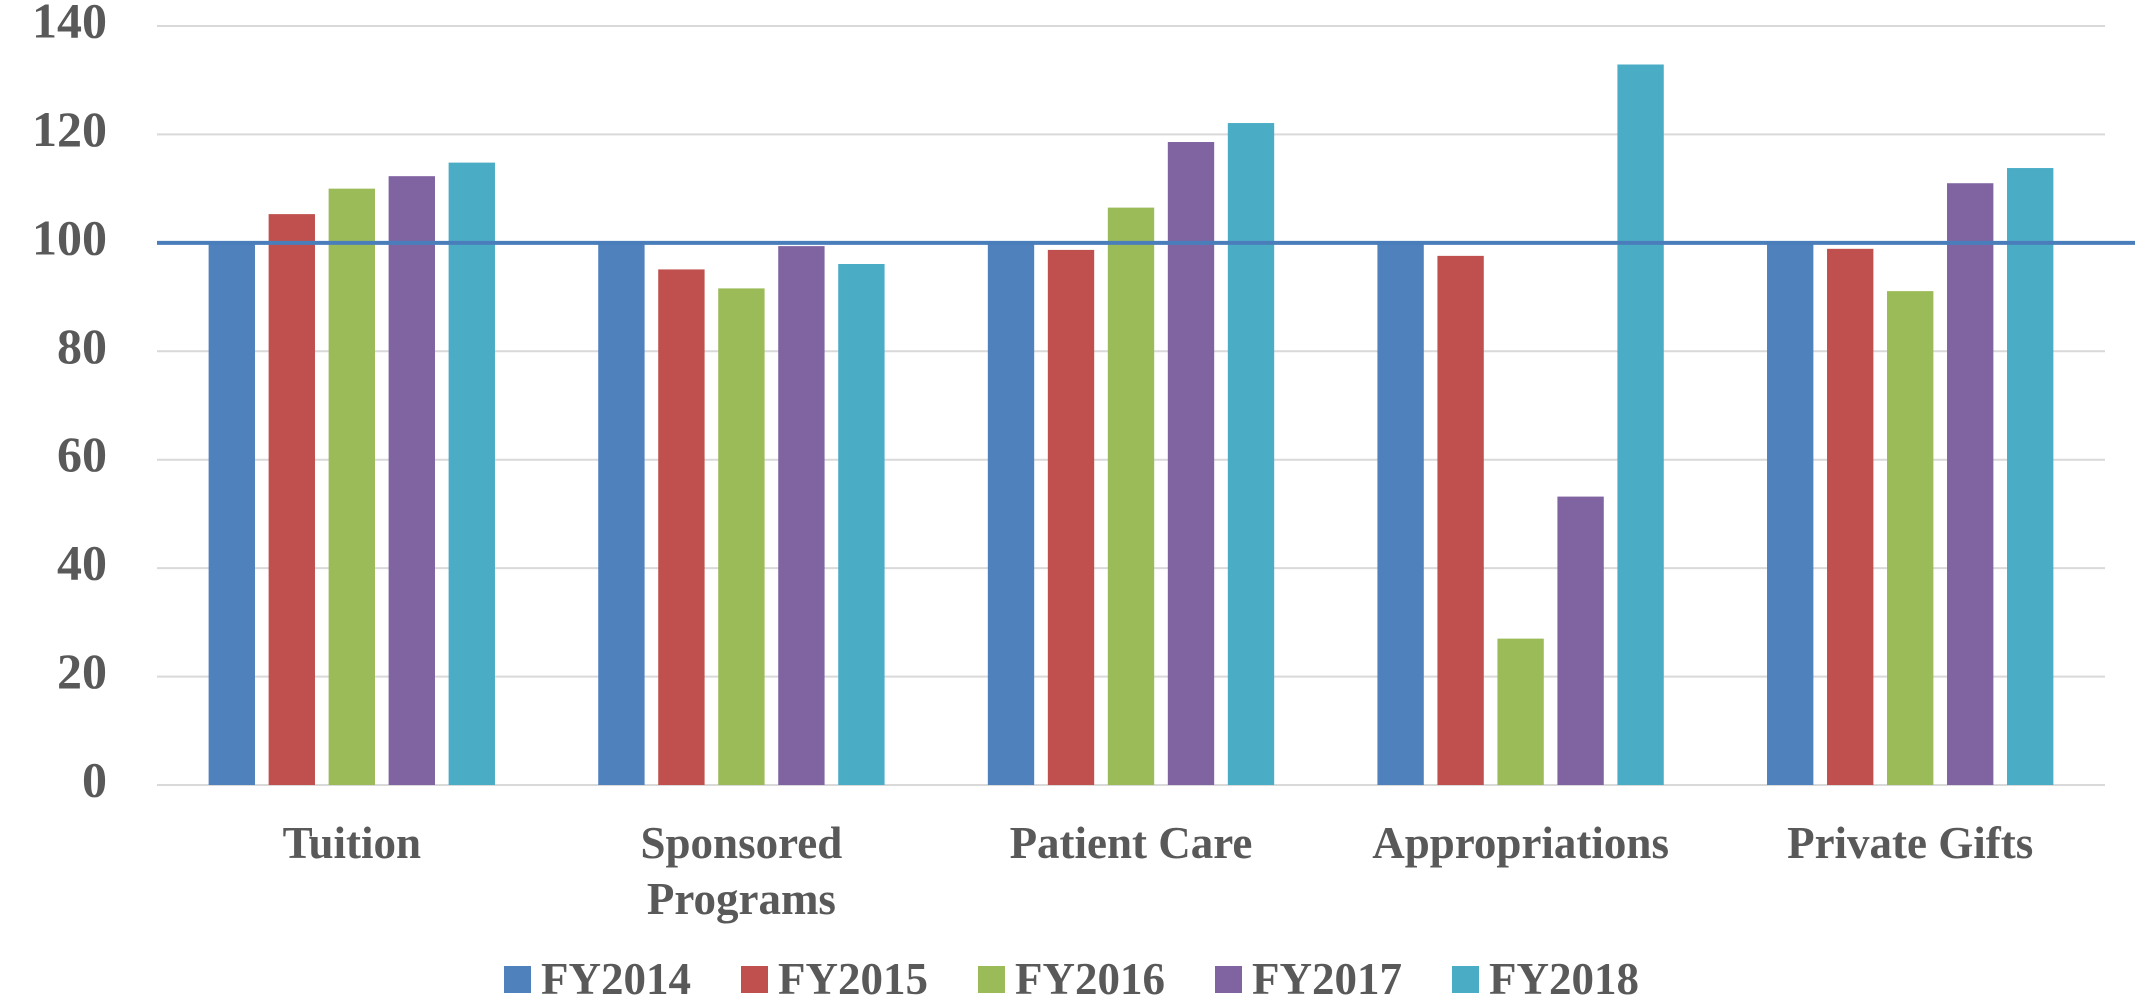 The image size is (2143, 1004). What do you see at coordinates (1564, 979) in the screenshot?
I see `legend-label: FY2018` at bounding box center [1564, 979].